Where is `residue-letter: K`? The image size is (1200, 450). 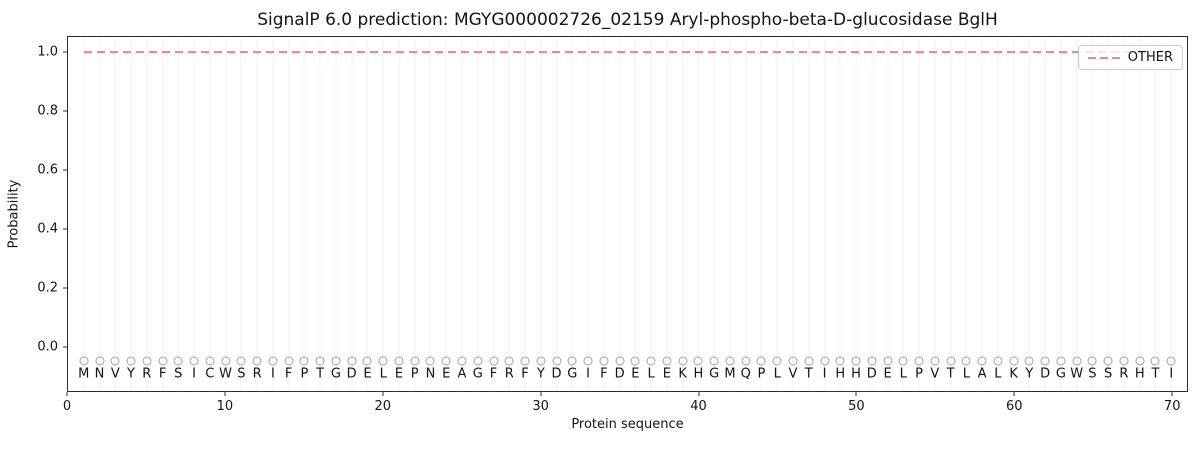
residue-letter: K is located at coordinates (1013, 374).